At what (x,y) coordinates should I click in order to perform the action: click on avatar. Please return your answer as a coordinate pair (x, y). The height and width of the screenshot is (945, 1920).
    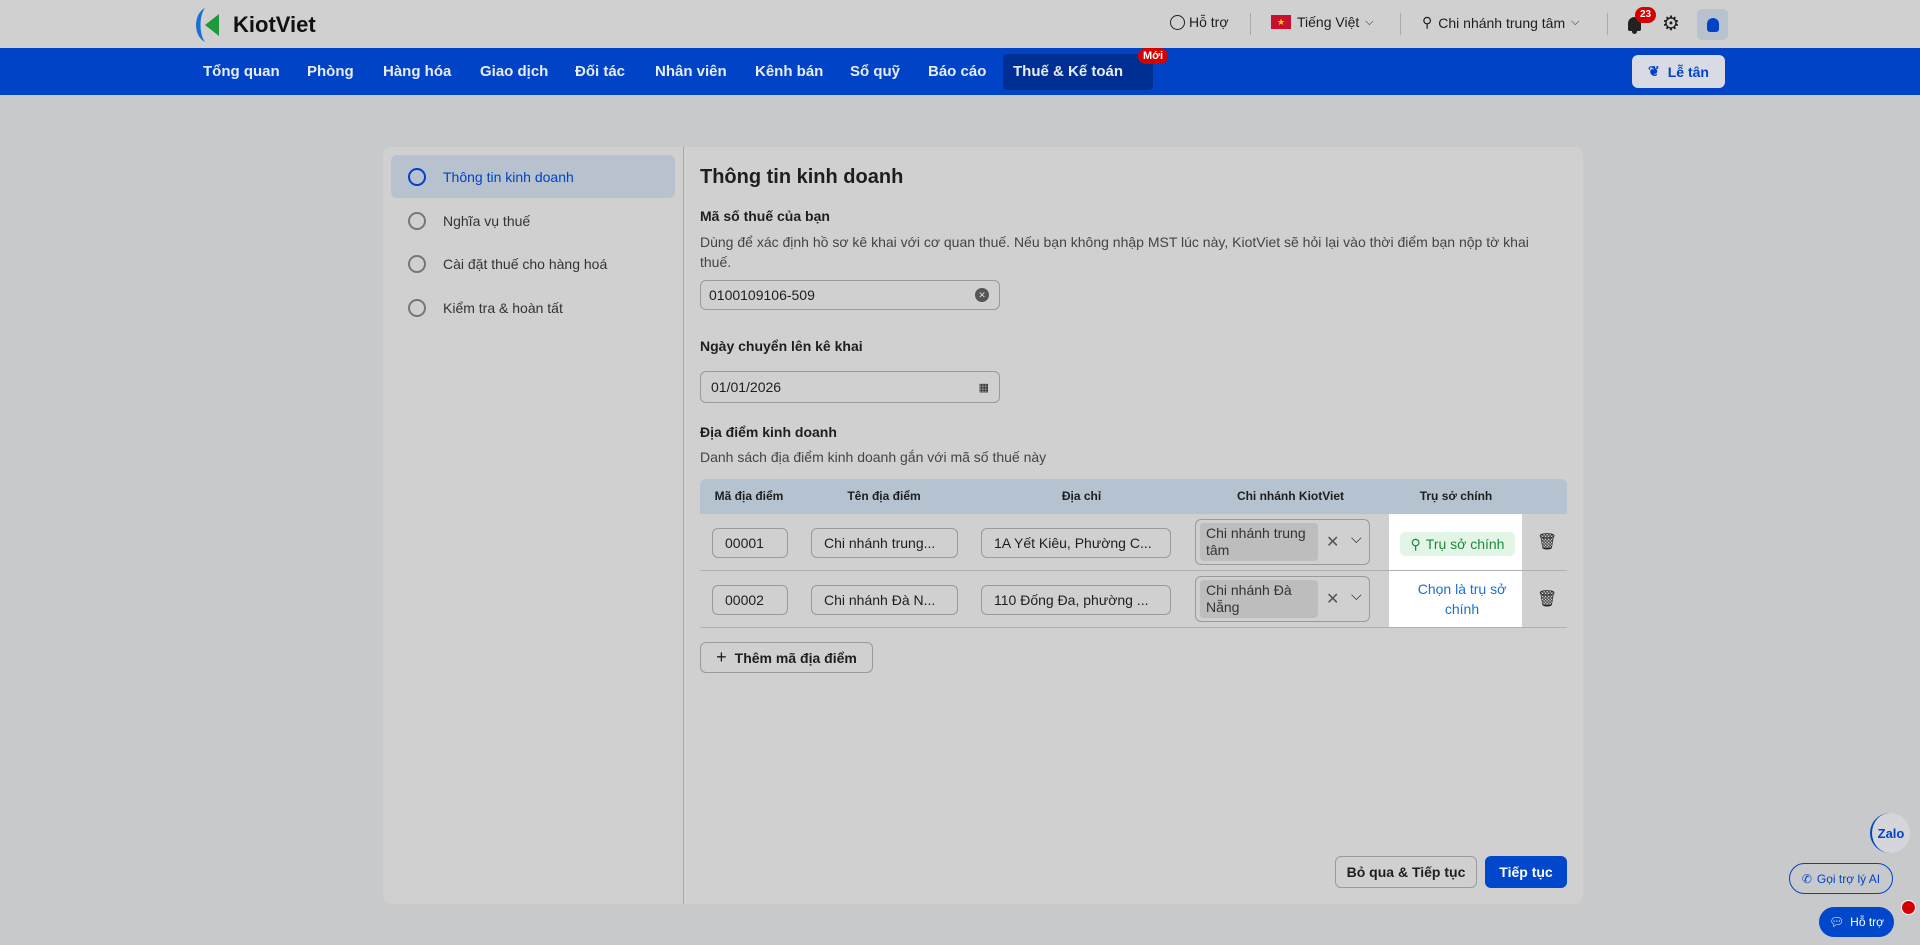
    Looking at the image, I should click on (1712, 24).